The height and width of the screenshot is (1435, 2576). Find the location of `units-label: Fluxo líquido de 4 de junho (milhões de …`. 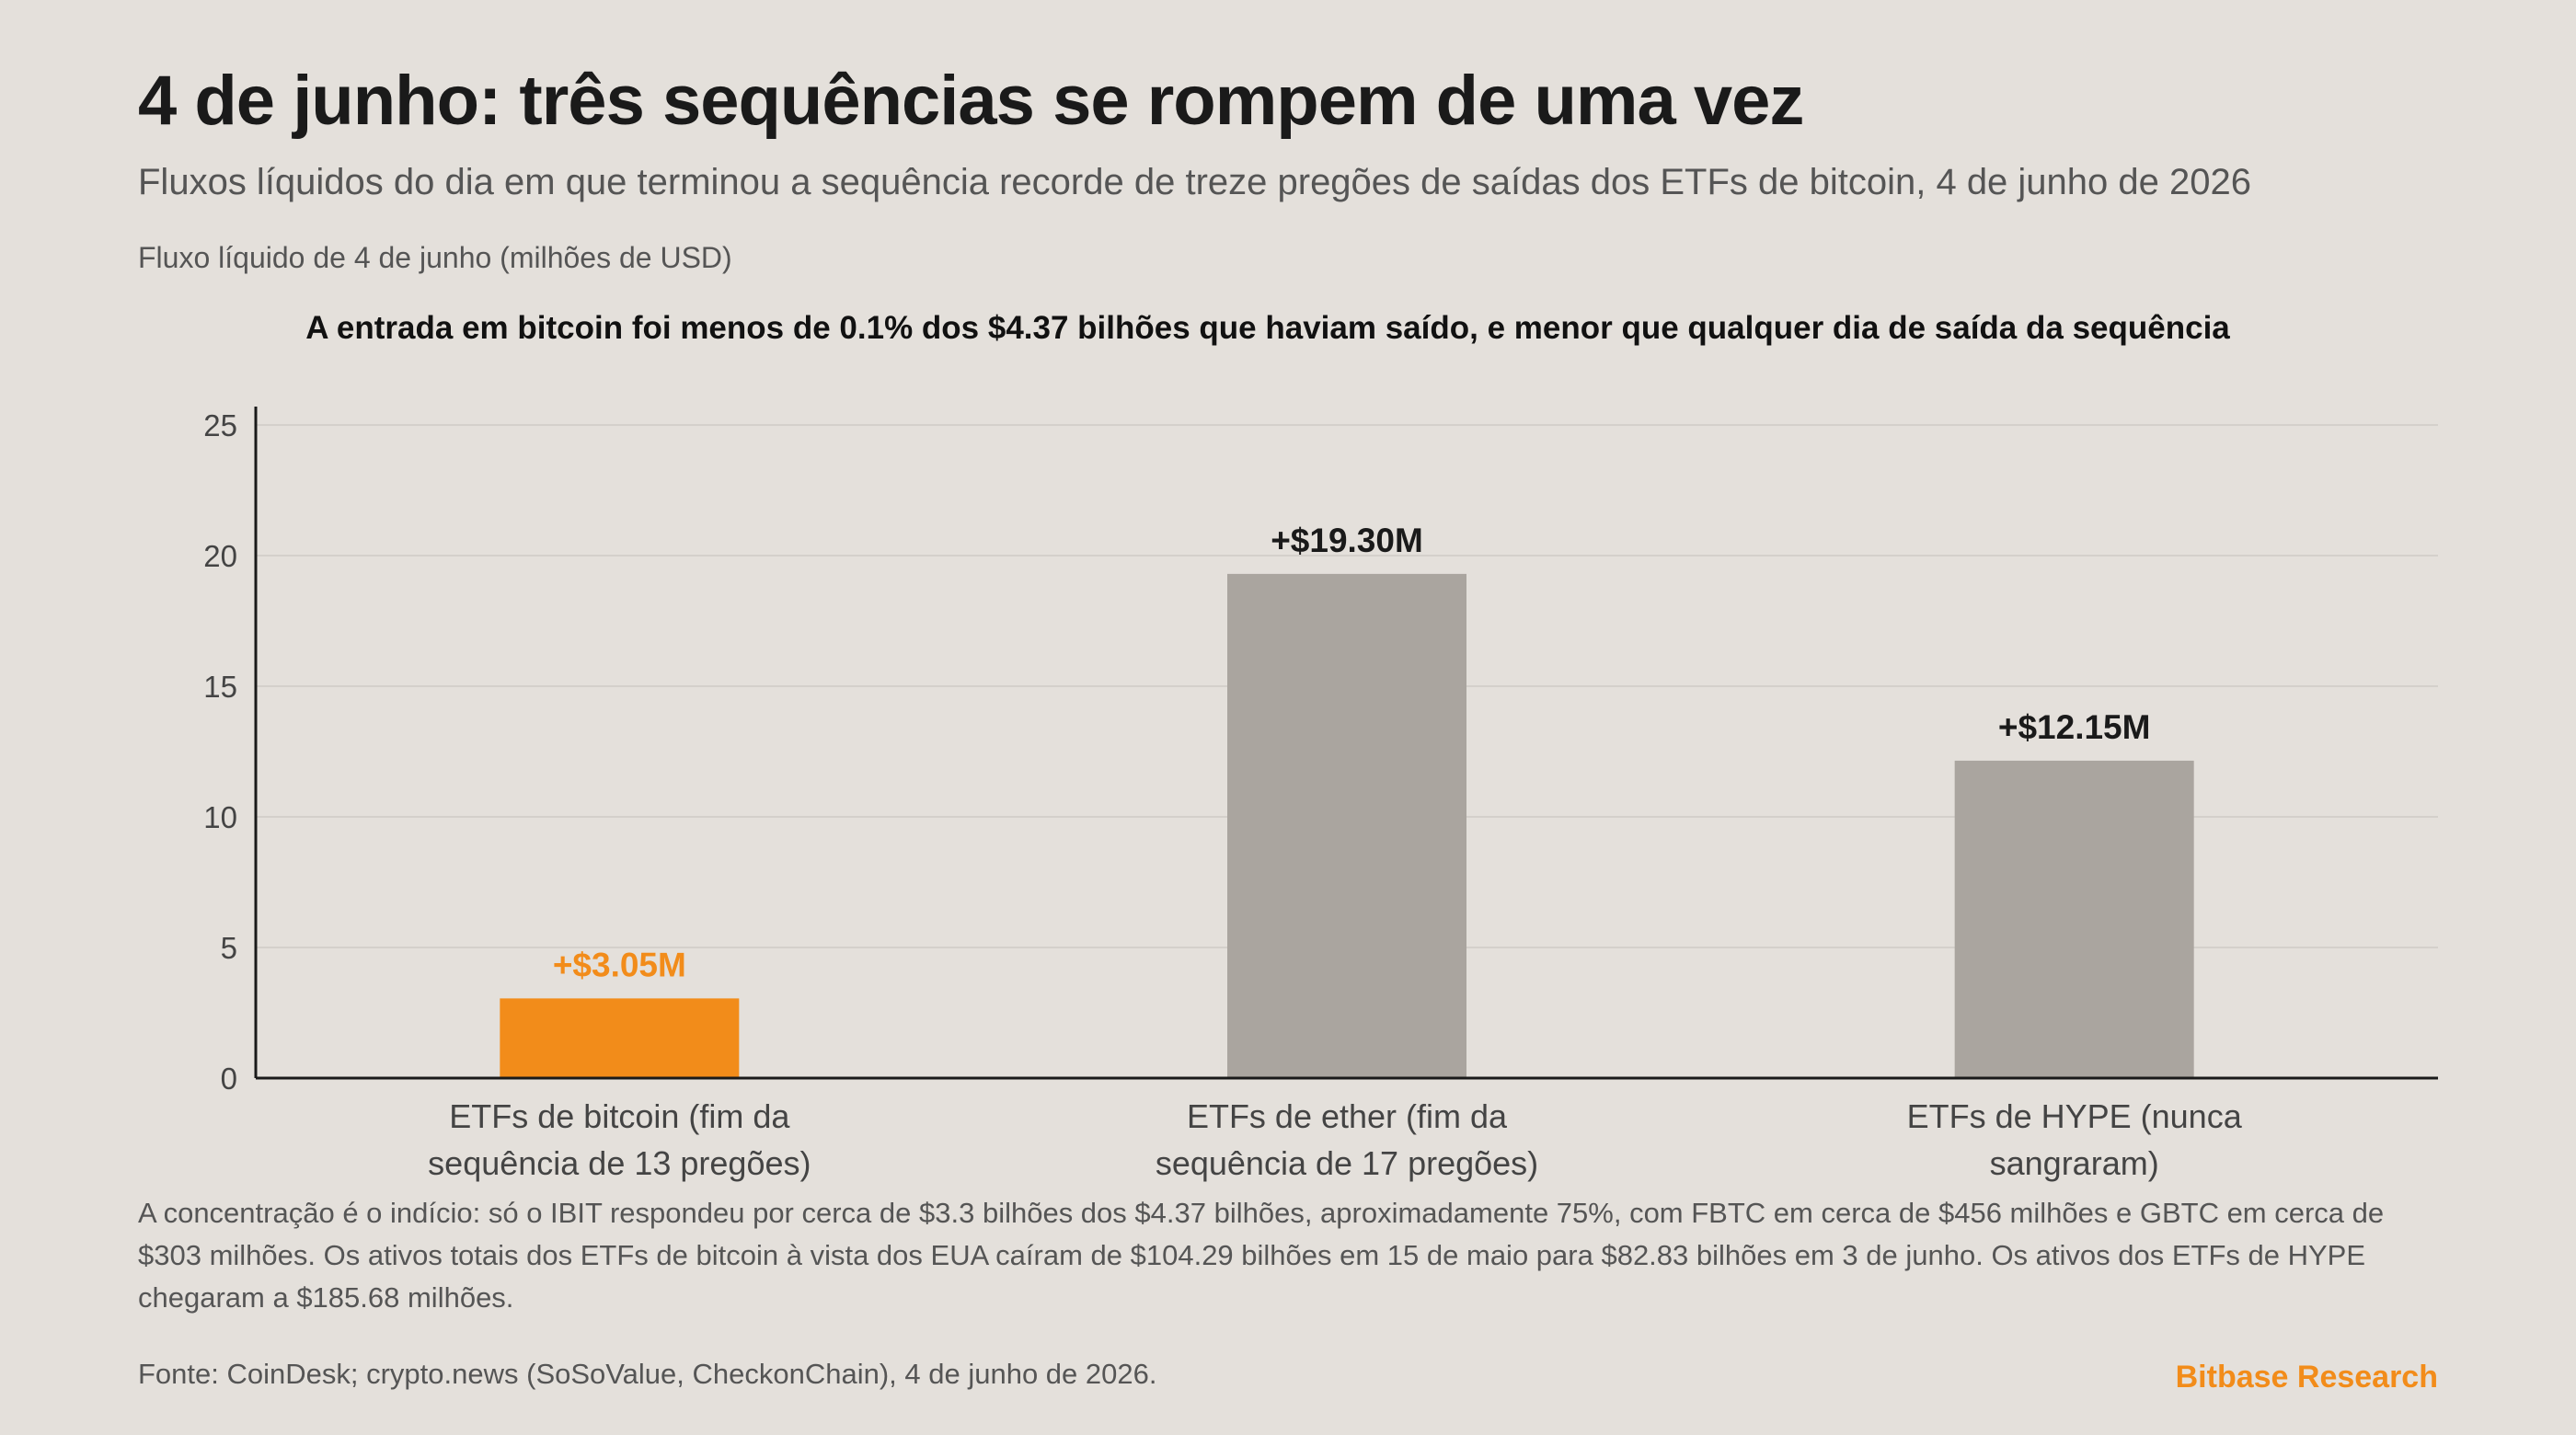

units-label: Fluxo líquido de 4 de junho (milhões de … is located at coordinates (435, 257).